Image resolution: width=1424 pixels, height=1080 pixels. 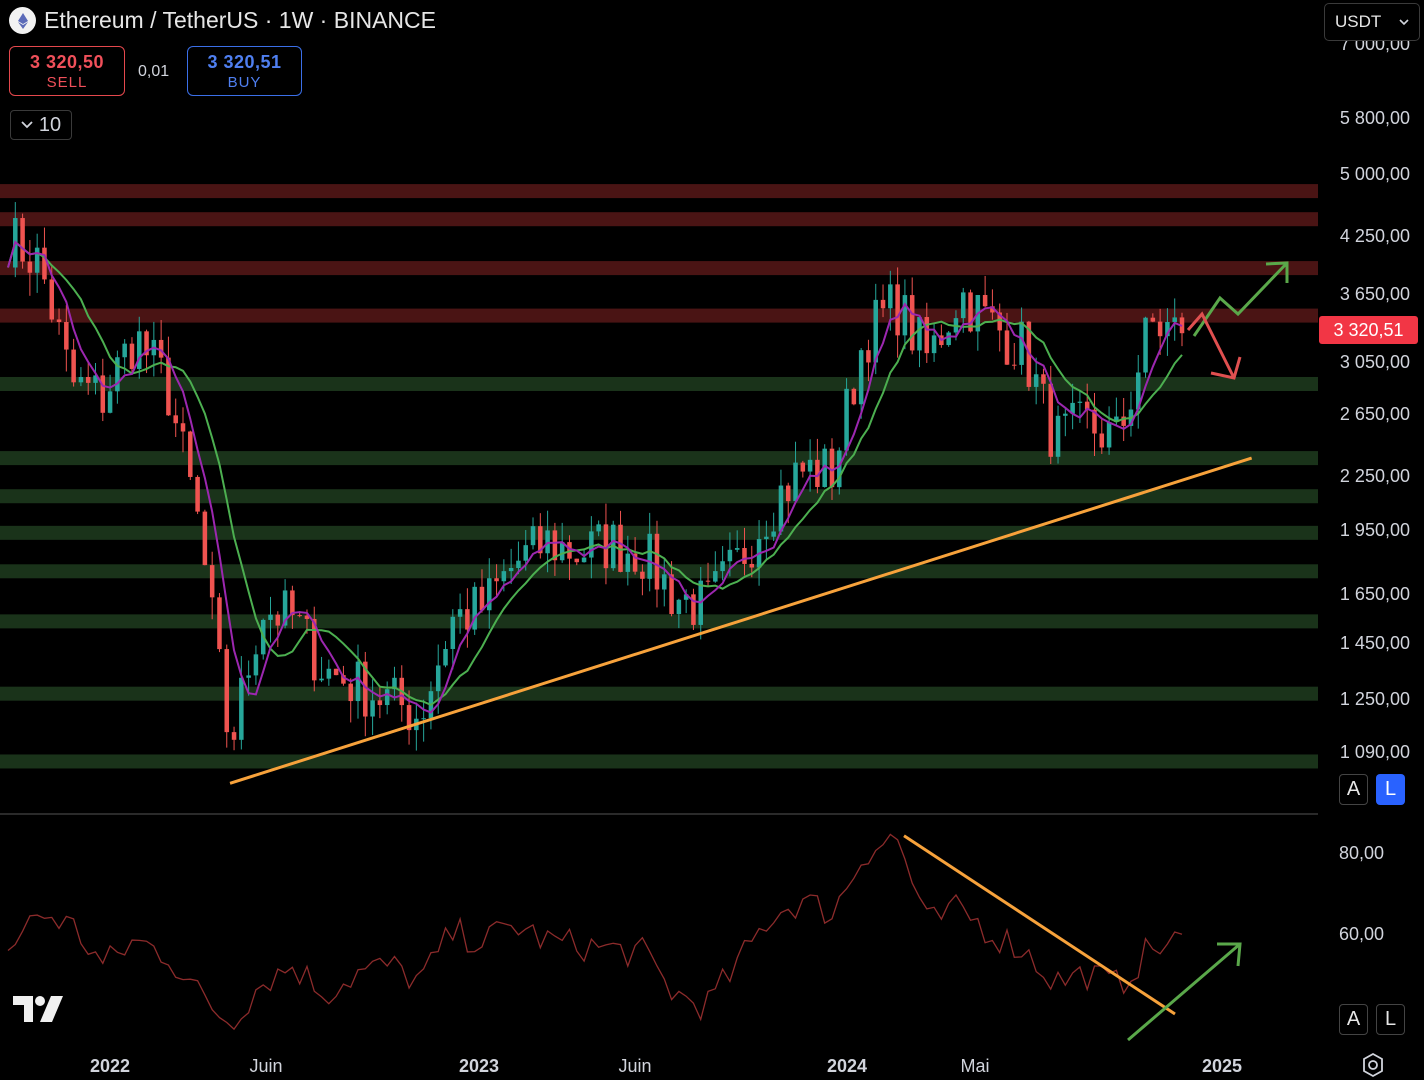 What do you see at coordinates (240, 20) in the screenshot?
I see `symbol-title: Ethereum / TetherUS · 1W · BINANCE` at bounding box center [240, 20].